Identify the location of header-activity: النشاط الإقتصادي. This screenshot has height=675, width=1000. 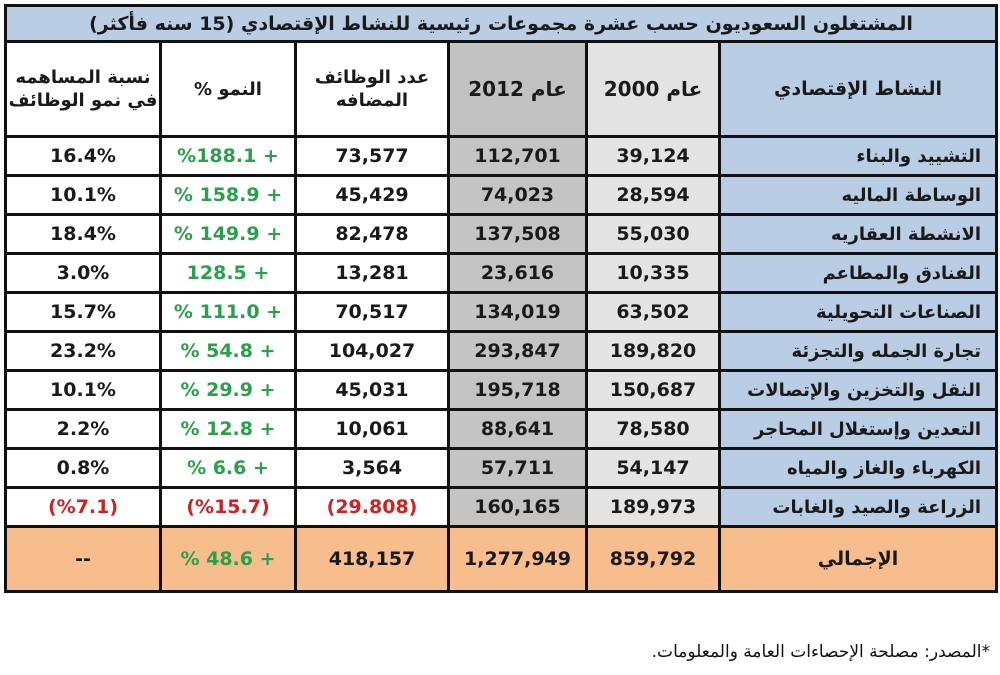
(858, 89).